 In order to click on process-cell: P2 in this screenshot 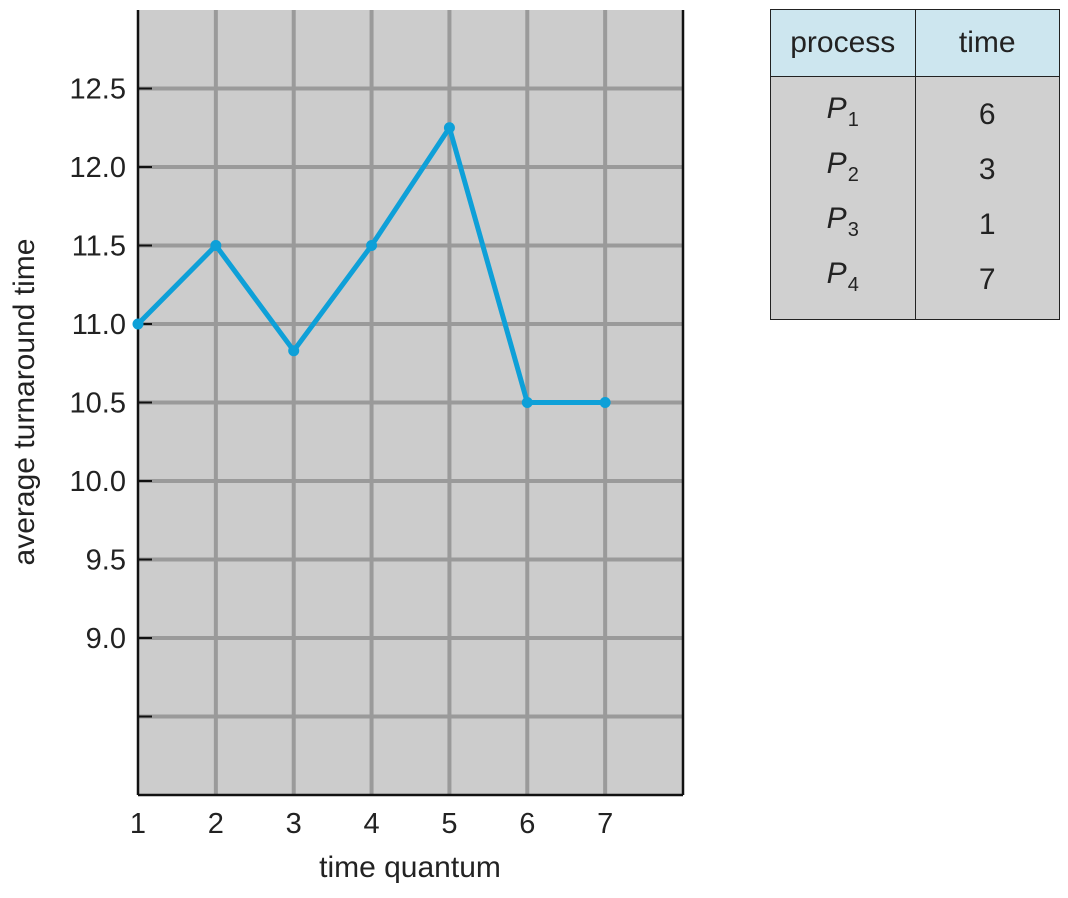, I will do `click(843, 169)`.